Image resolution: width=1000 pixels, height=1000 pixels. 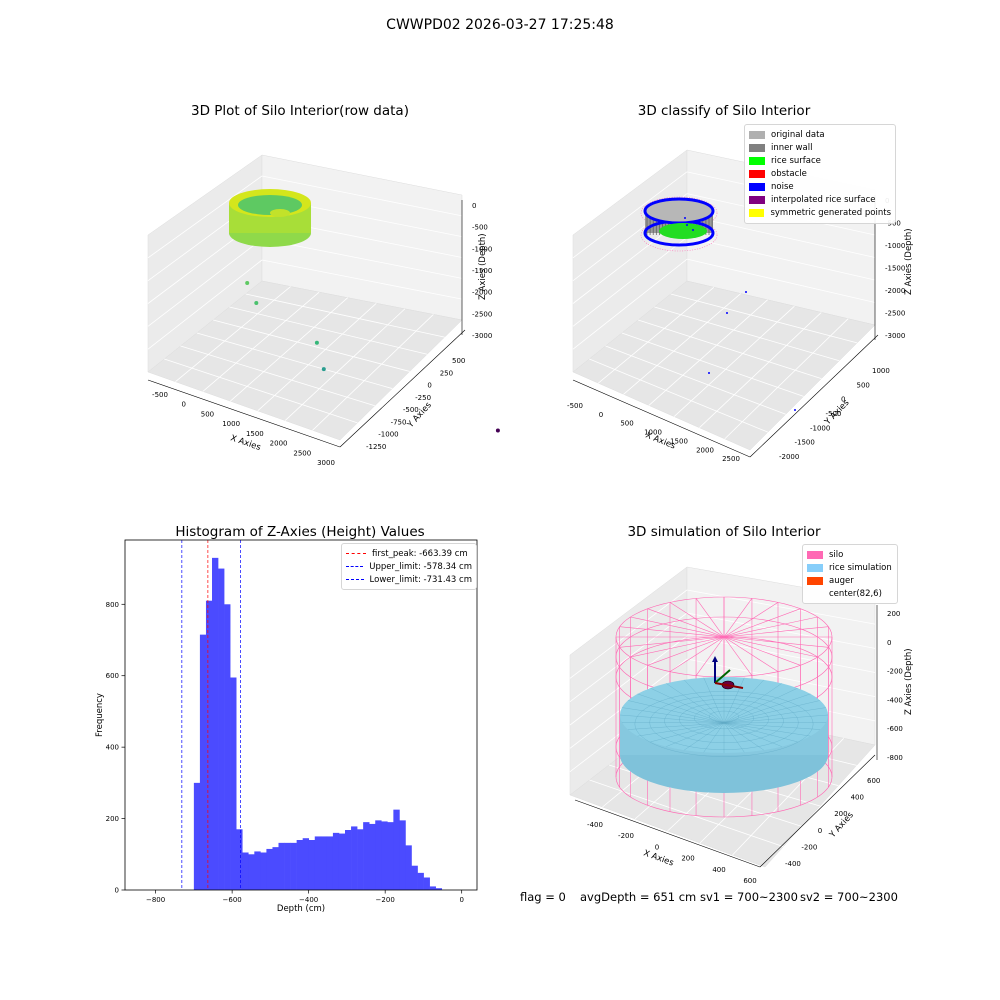 What do you see at coordinates (860, 567) in the screenshot?
I see `legend-label: rice simulation` at bounding box center [860, 567].